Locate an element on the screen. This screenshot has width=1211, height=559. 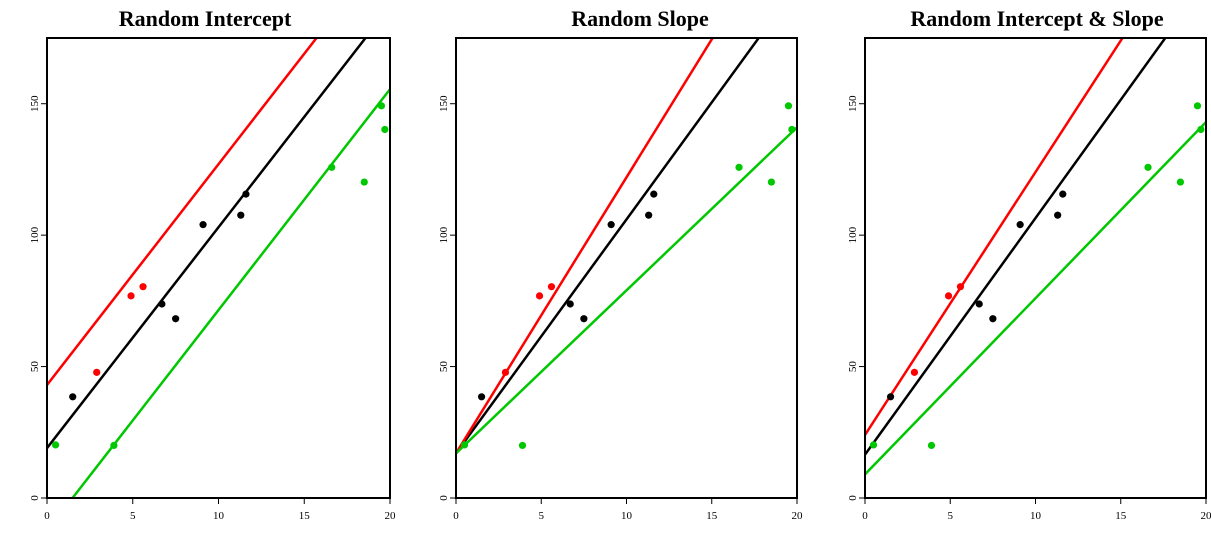
chart-title: Random Intercept & Slope is located at coordinates (1036, 18).